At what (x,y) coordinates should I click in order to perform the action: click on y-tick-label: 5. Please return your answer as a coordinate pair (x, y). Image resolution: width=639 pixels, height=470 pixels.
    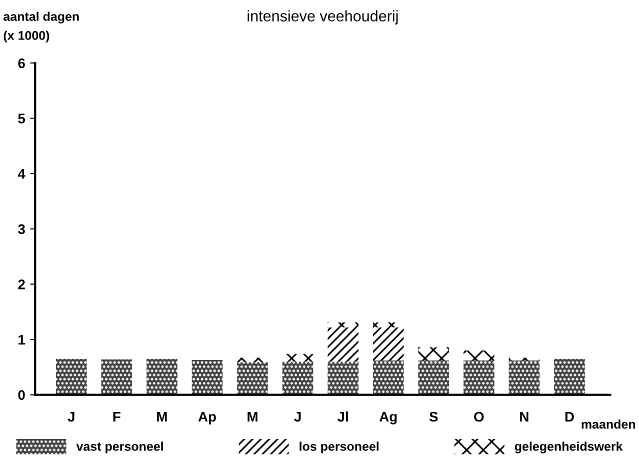
    Looking at the image, I should click on (22, 119).